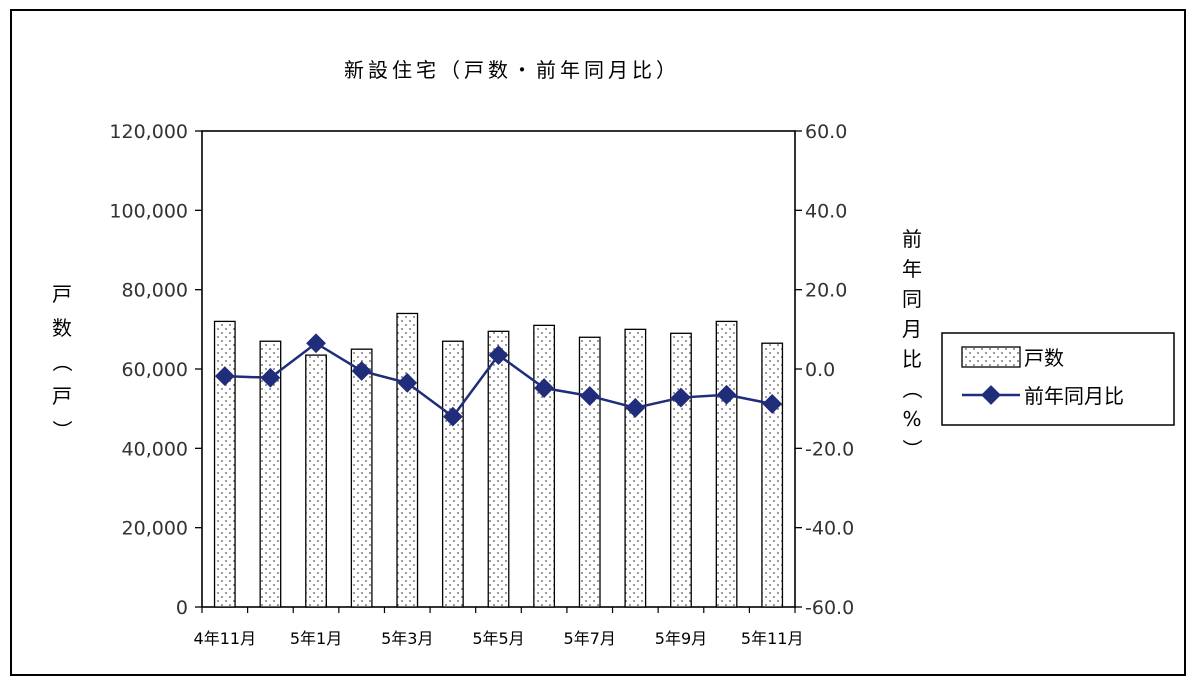  What do you see at coordinates (820, 370) in the screenshot?
I see `right-axis-tick-label: 0.0` at bounding box center [820, 370].